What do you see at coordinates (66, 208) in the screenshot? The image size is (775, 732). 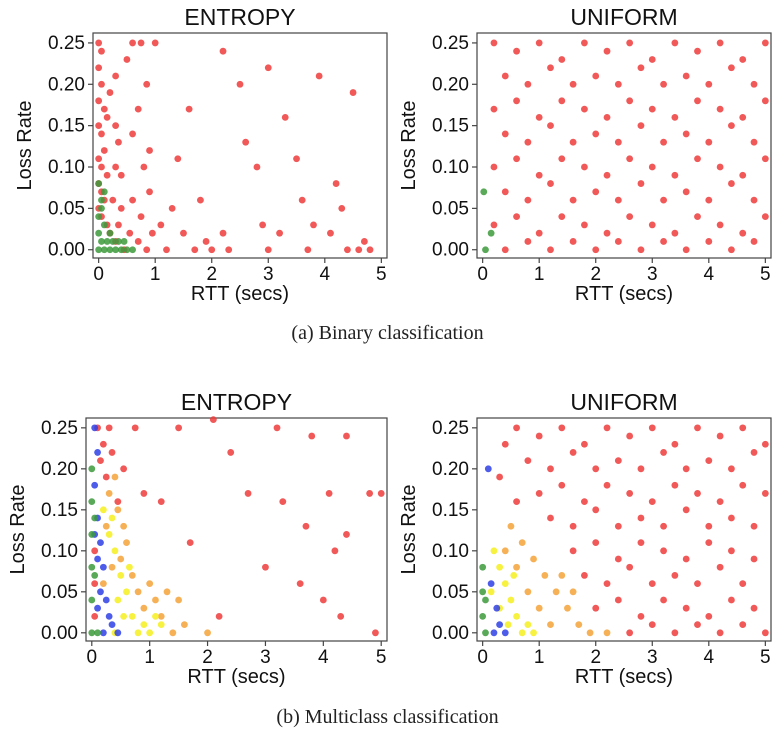 I see `a-entropy-ytick-label: 0.05` at bounding box center [66, 208].